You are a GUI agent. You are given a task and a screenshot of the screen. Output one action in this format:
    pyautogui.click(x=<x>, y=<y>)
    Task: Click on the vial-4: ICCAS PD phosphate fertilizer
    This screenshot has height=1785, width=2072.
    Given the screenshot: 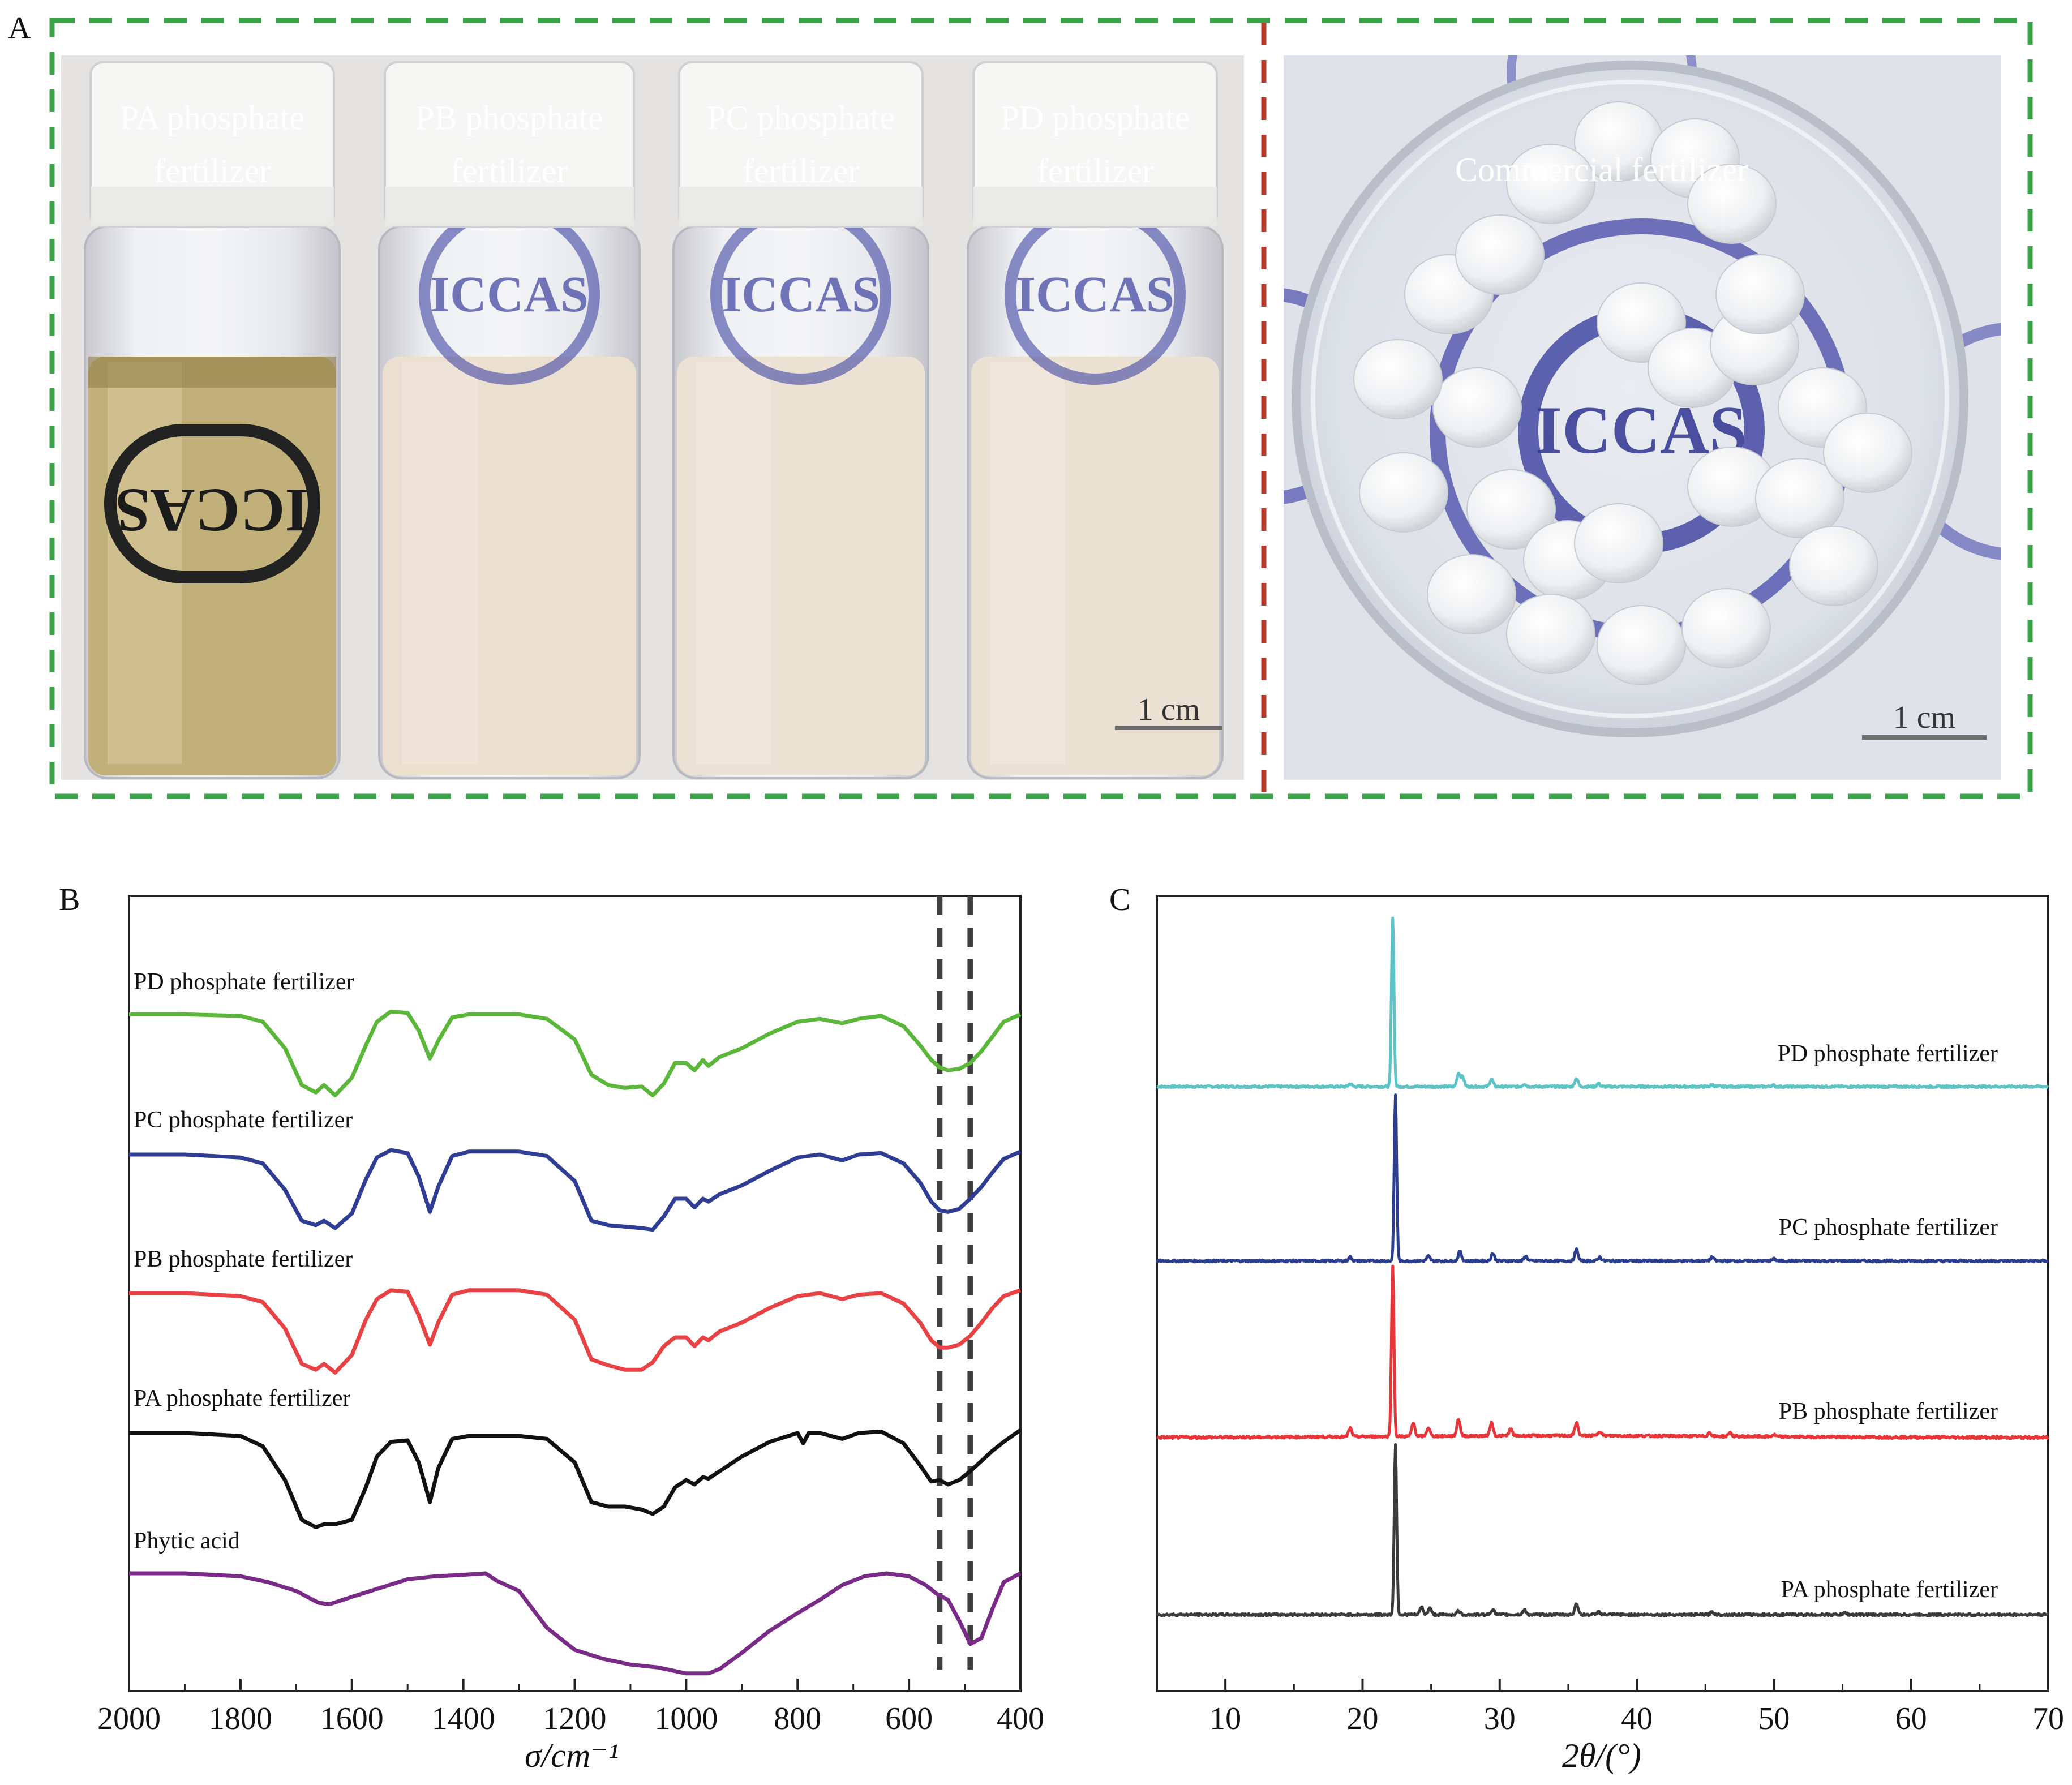 What is the action you would take?
    pyautogui.click(x=1095, y=420)
    